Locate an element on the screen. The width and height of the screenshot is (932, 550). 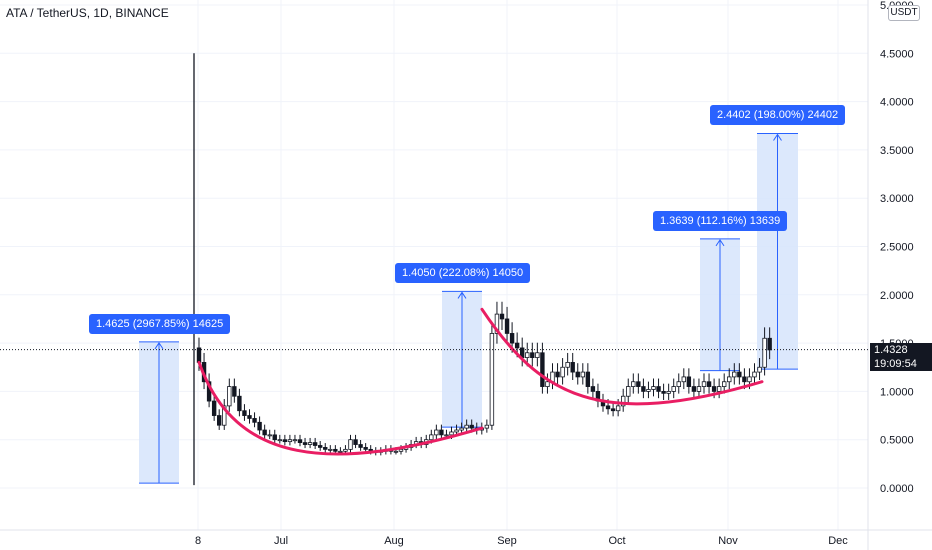
price-axis-label: 2.0000 is located at coordinates (897, 296).